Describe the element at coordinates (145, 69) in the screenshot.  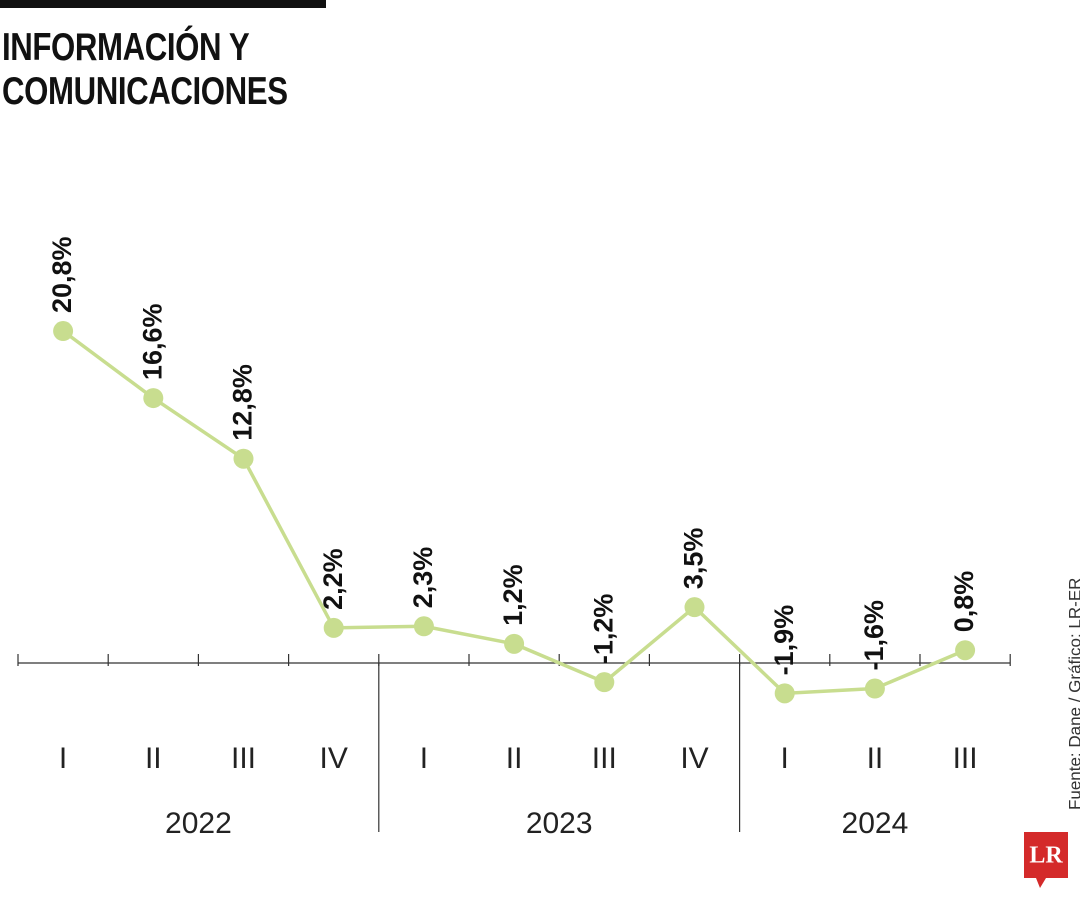
I see `chart-title: INFORMACIÓN Y COMUNICACIONES` at that location.